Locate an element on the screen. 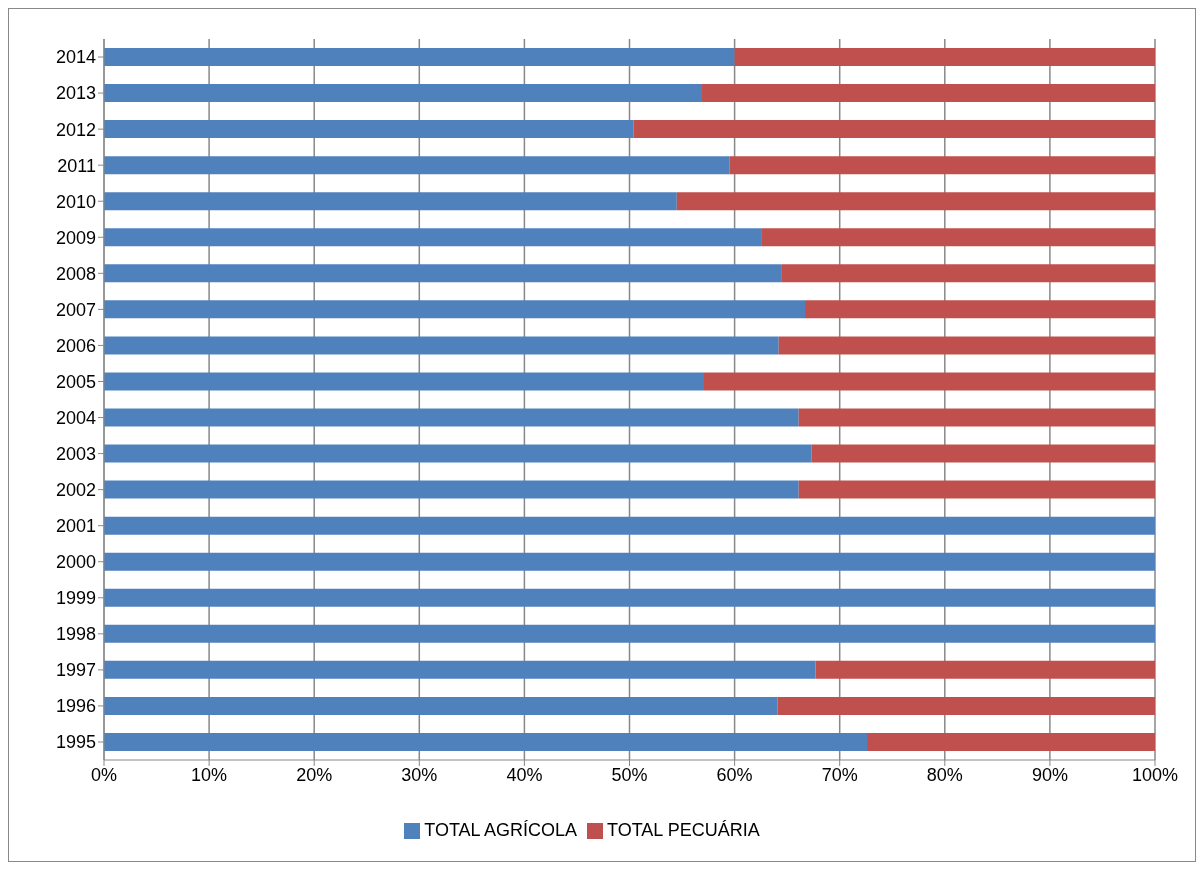  legend-label: TOTAL AGRÍCOLA is located at coordinates (500, 830).